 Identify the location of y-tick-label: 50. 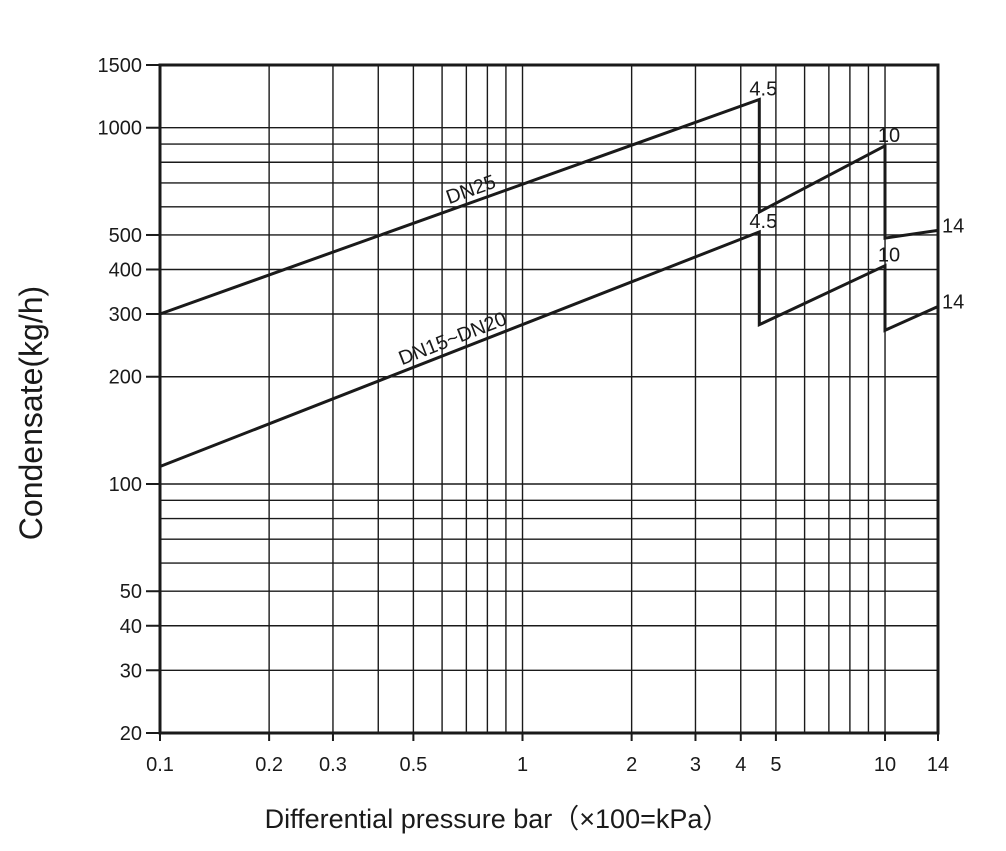
(131, 592).